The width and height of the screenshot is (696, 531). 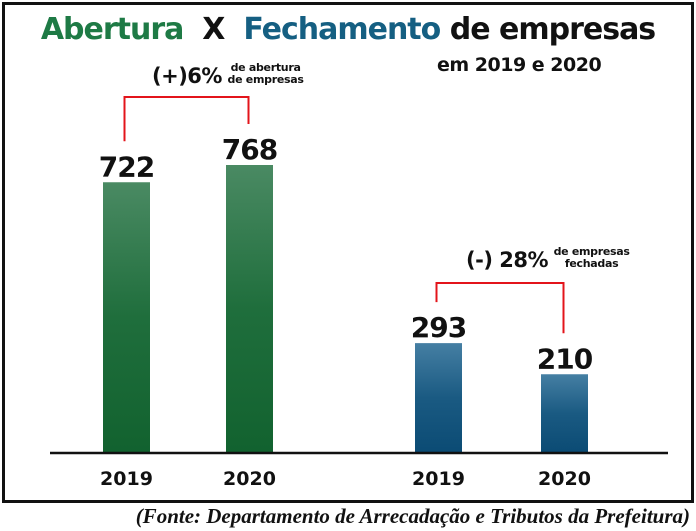 I want to click on annotation-abertura: (+)6% de abertura de empresas, so click(x=228, y=75).